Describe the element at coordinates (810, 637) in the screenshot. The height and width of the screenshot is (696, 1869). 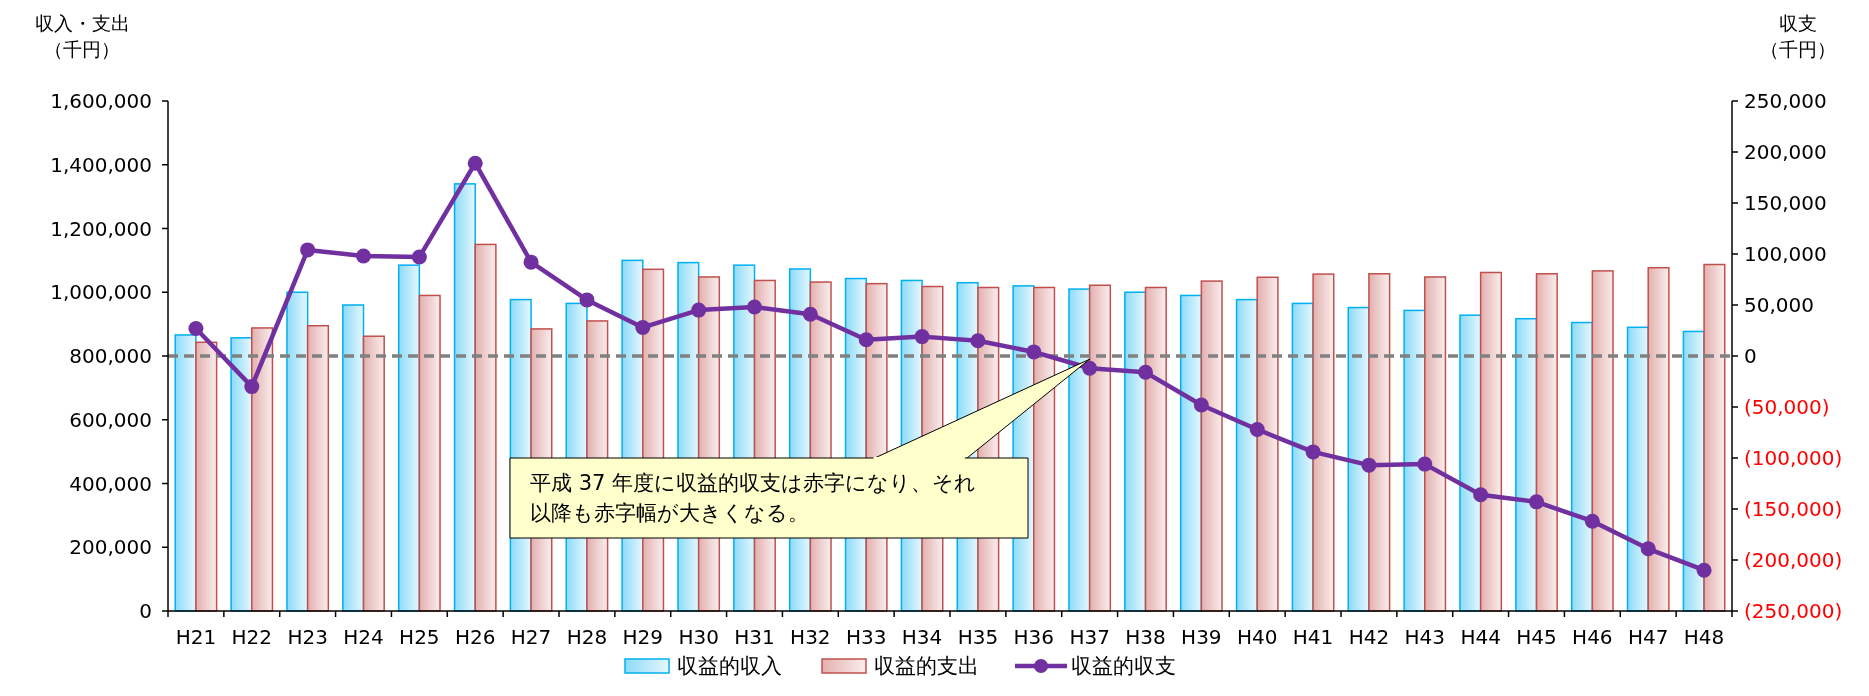
I see `x-tick-label: H32` at that location.